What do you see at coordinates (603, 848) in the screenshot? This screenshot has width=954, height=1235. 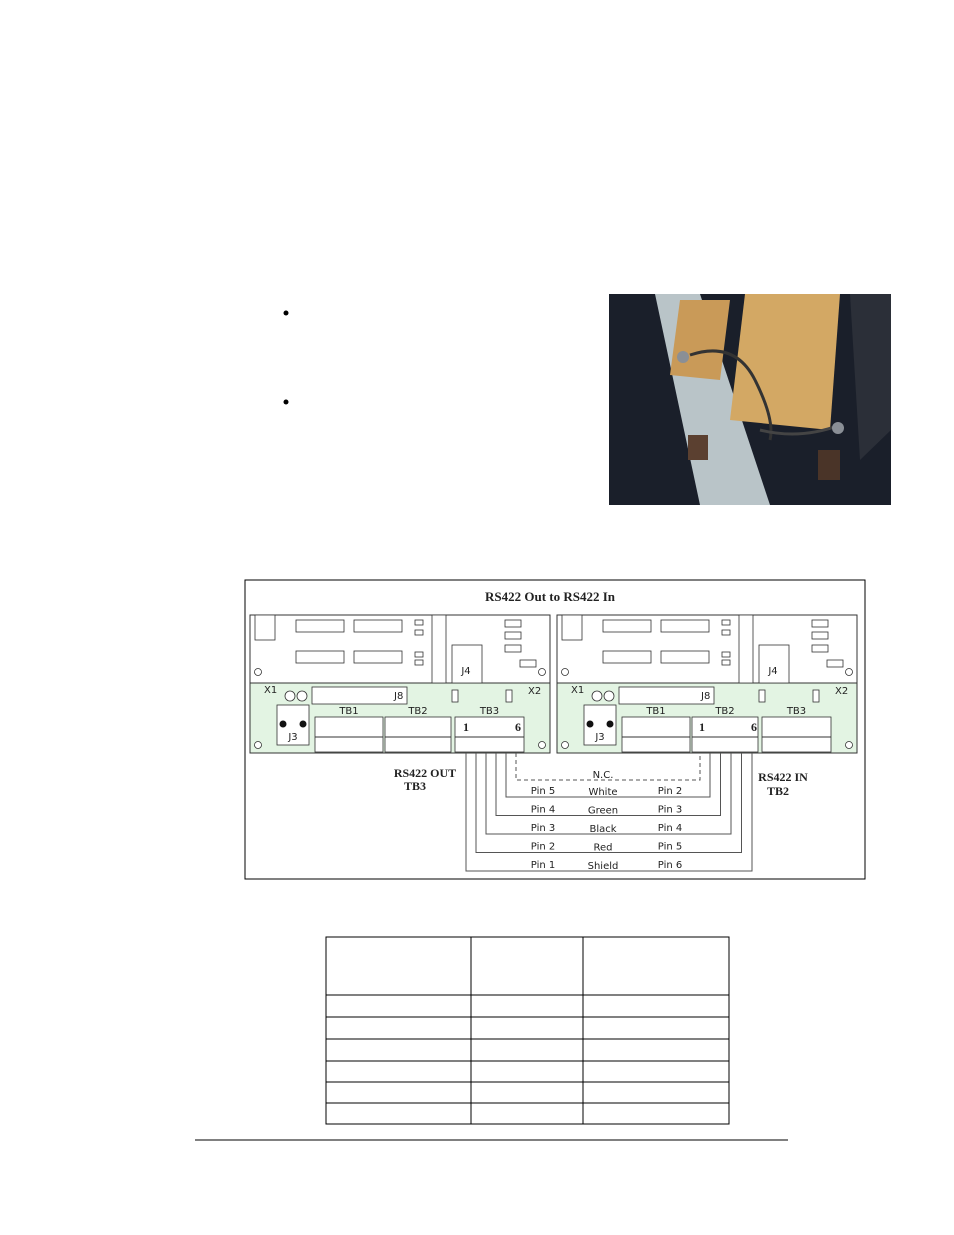 I see `wire-color: Red` at bounding box center [603, 848].